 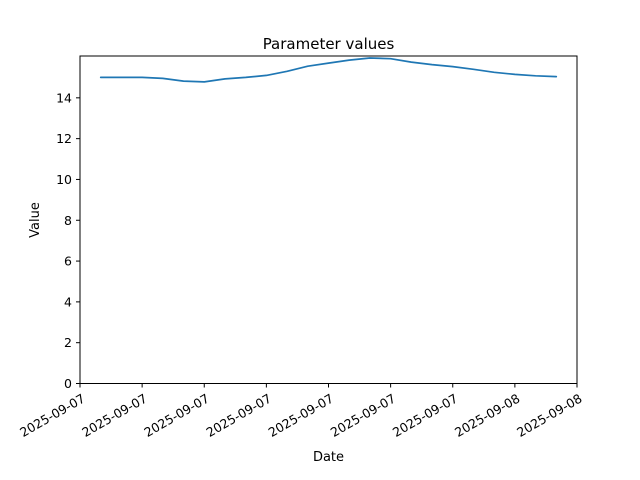 I want to click on y-tick-label: 8, so click(x=68, y=220).